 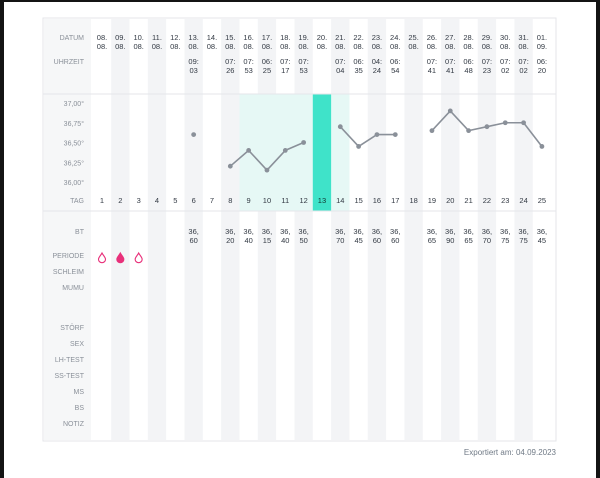 What do you see at coordinates (77, 201) in the screenshot?
I see `row-label-tag: TAG` at bounding box center [77, 201].